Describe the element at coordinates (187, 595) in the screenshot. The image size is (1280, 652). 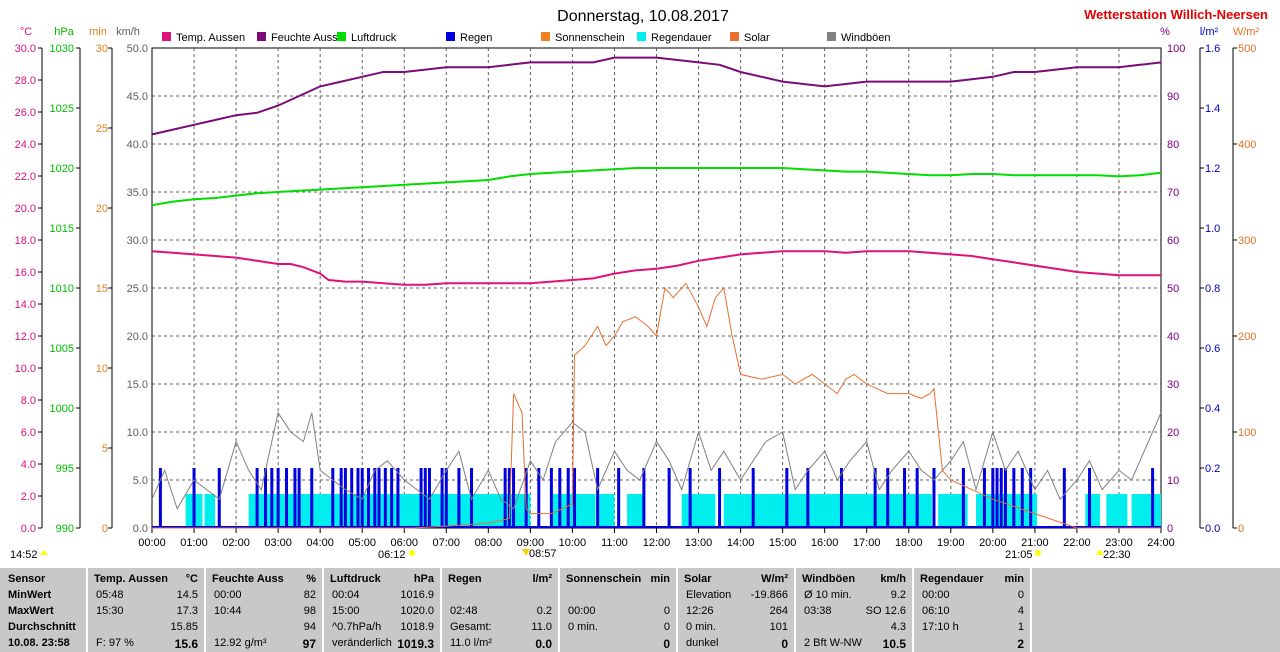
I see `stat-cell-value: 14.5` at that location.